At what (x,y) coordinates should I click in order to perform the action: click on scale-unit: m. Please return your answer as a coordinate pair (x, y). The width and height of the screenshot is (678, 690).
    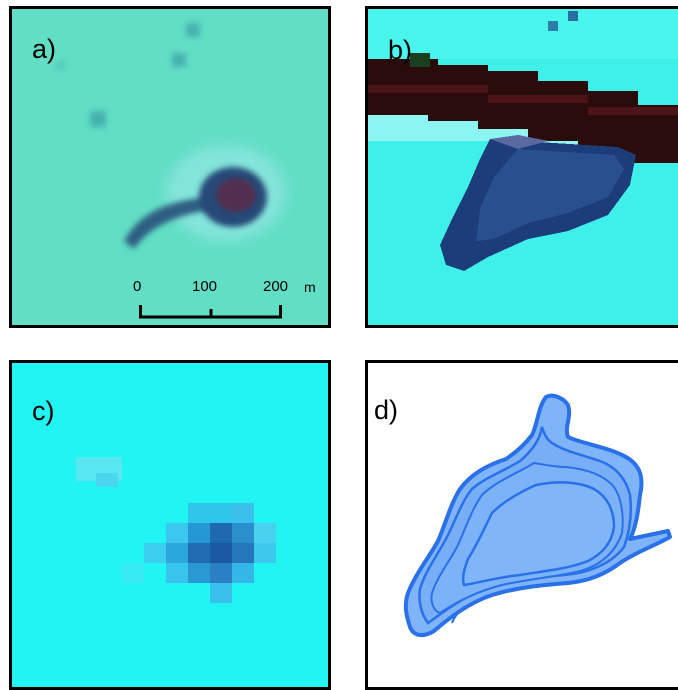
    Looking at the image, I should click on (310, 287).